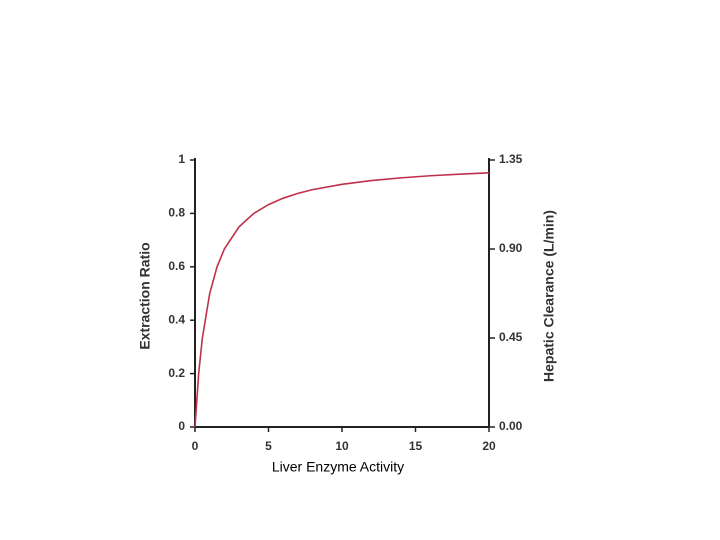 The width and height of the screenshot is (720, 540). What do you see at coordinates (416, 446) in the screenshot?
I see `x-tick-label: 15` at bounding box center [416, 446].